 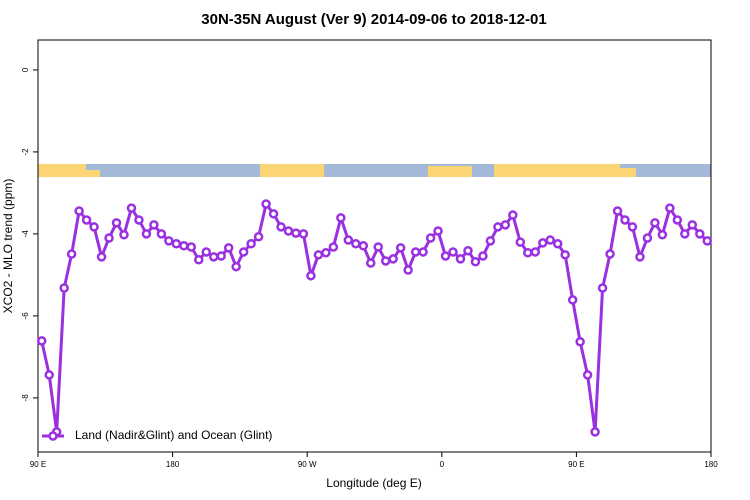 What do you see at coordinates (53, 436) in the screenshot?
I see `legend-marker` at bounding box center [53, 436].